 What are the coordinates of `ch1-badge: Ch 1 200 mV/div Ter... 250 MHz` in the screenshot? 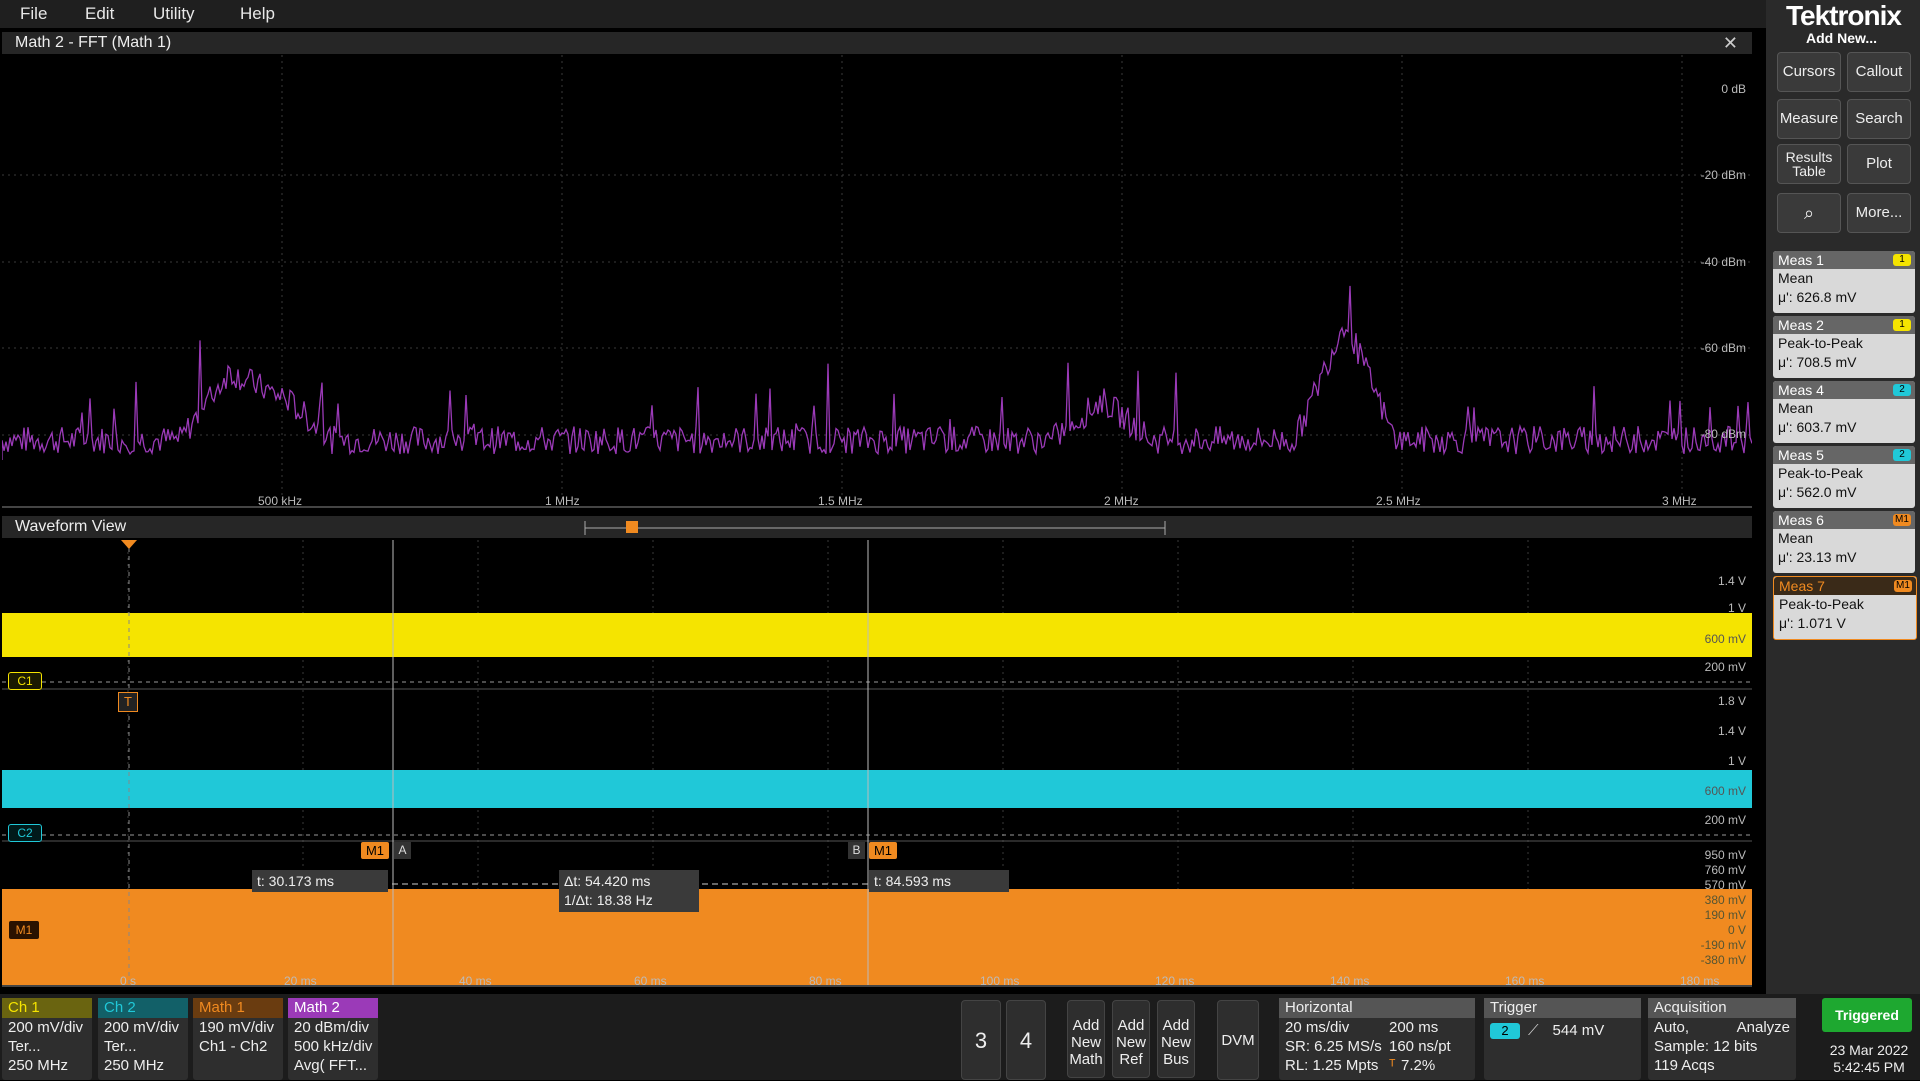 It's located at (47, 1039).